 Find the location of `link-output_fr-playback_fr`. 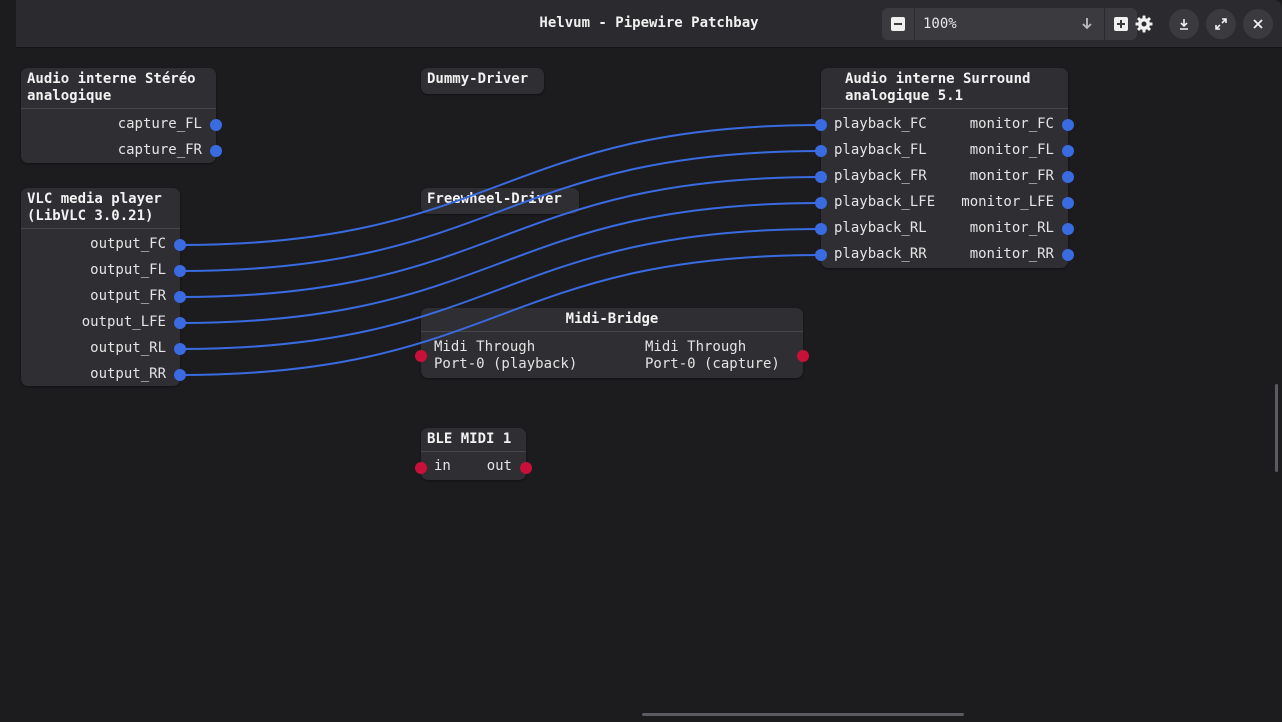

link-output_fr-playback_fr is located at coordinates (500, 237).